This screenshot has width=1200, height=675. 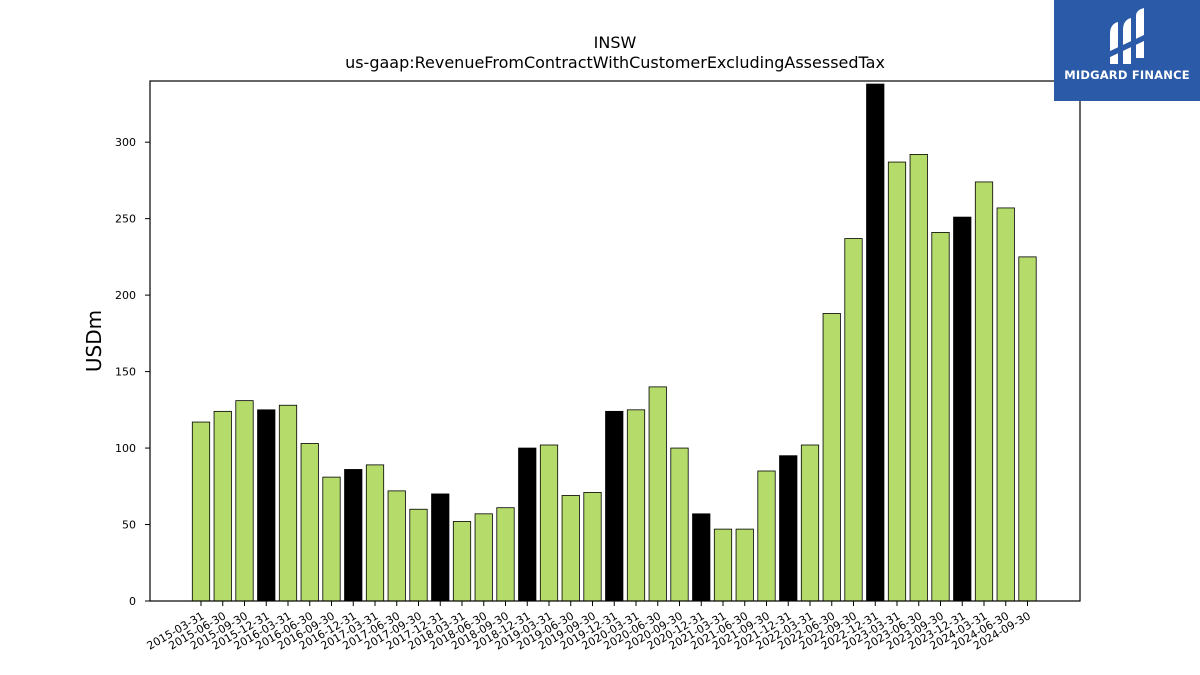 What do you see at coordinates (125, 295) in the screenshot?
I see `y-tick-label: 200` at bounding box center [125, 295].